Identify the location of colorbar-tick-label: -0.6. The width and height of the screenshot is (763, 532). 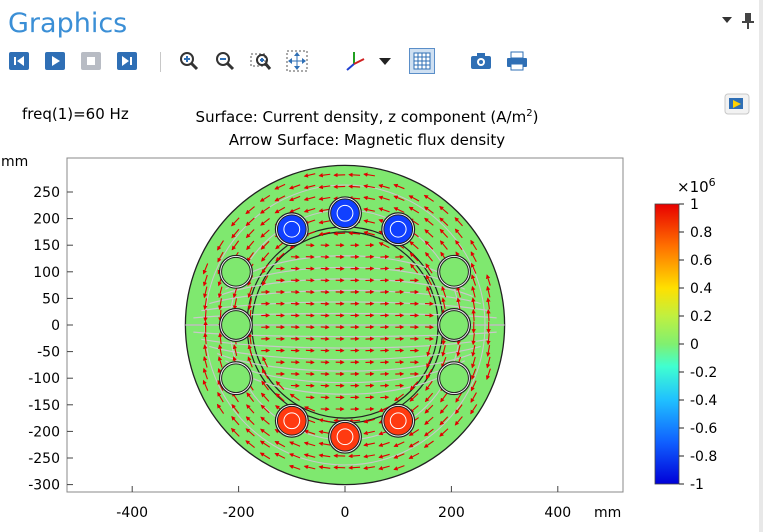
(703, 429).